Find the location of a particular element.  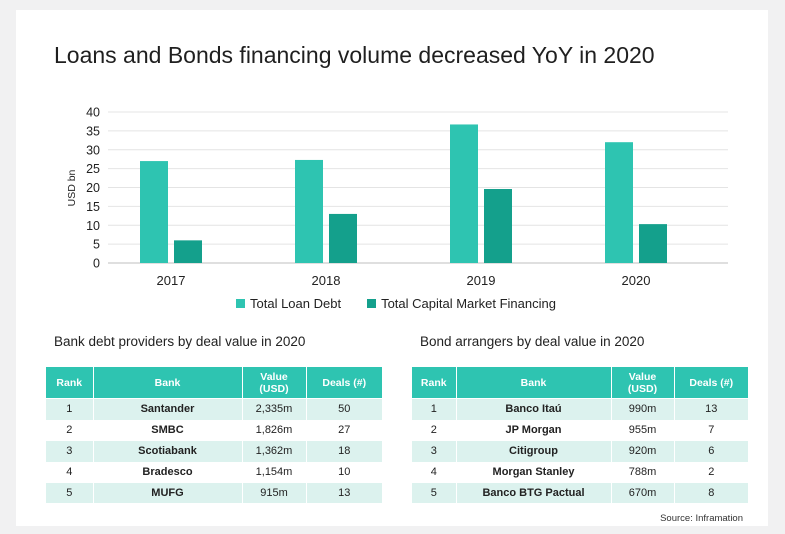

legend-label-capital: Total Capital Market Financing is located at coordinates (468, 303).